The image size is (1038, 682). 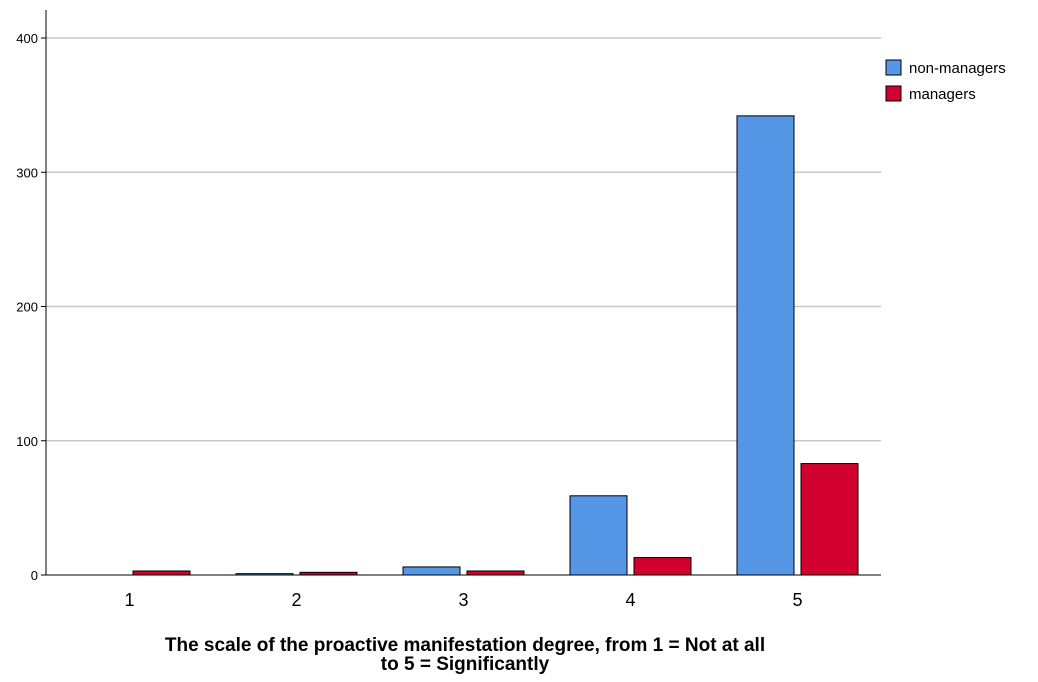 I want to click on y-tick-label: 400, so click(x=27, y=38).